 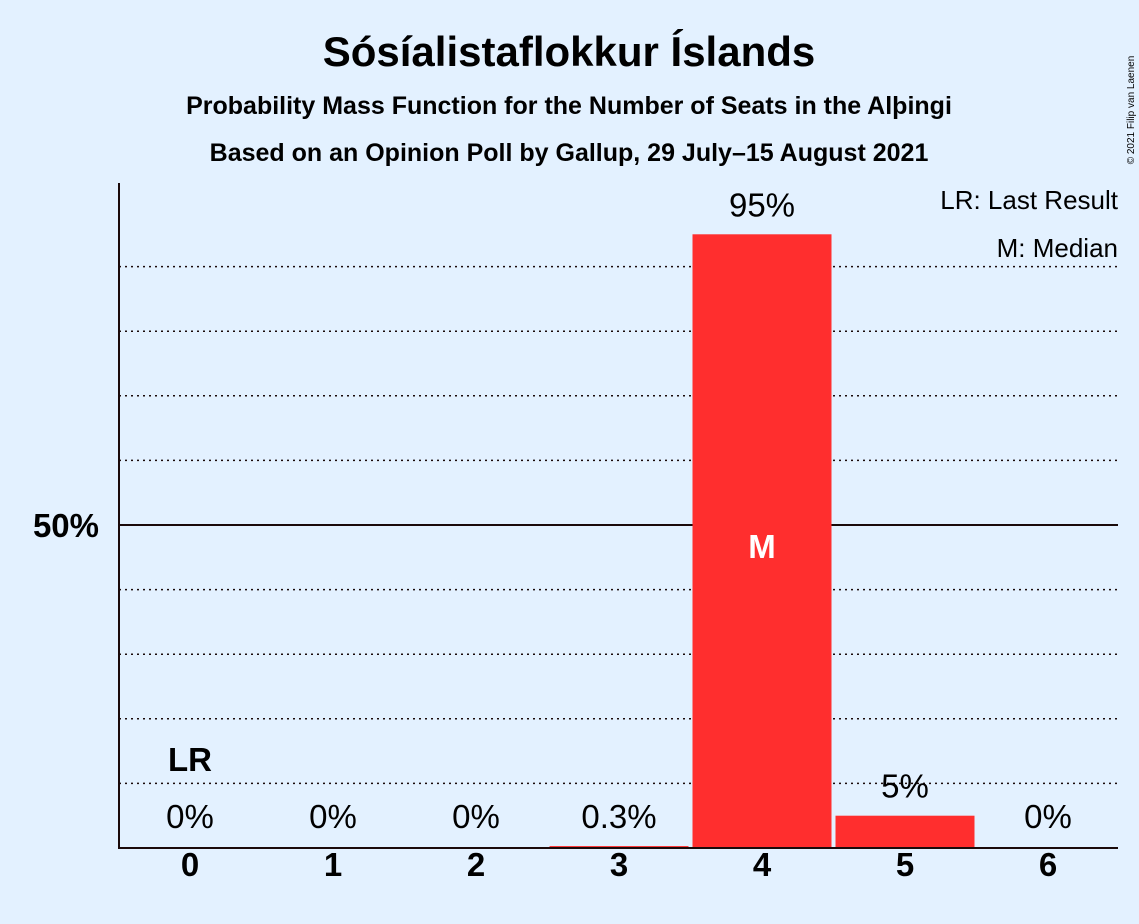 What do you see at coordinates (905, 864) in the screenshot?
I see `x-tick-label: 5` at bounding box center [905, 864].